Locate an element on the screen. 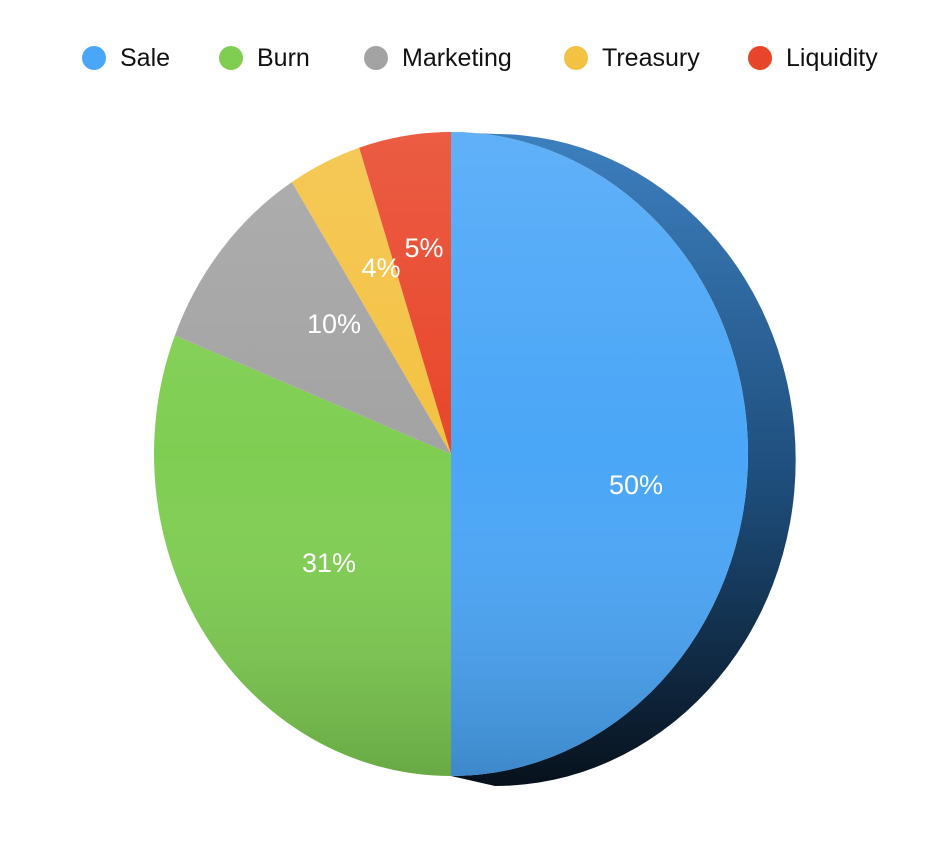 Image resolution: width=952 pixels, height=846 pixels. pie-value-label-burn: 31% is located at coordinates (329, 563).